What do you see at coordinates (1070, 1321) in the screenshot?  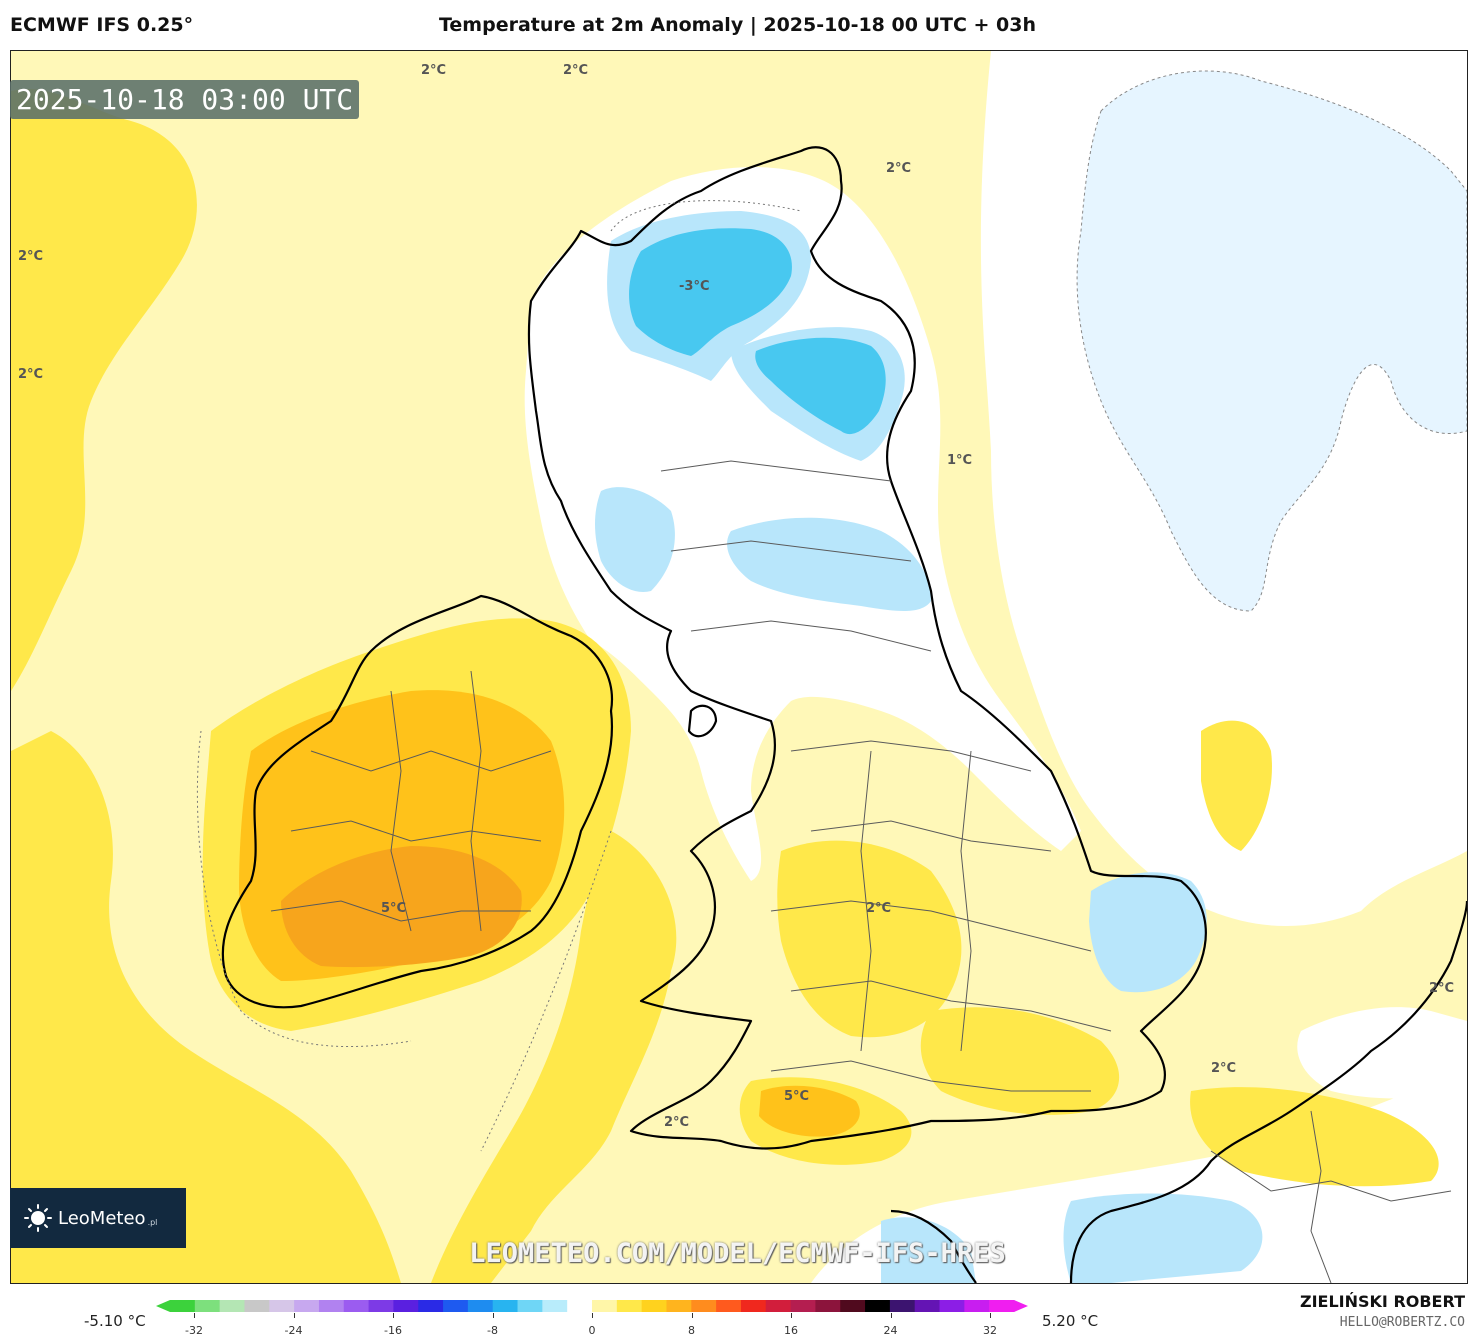 I see `legend-max-value: 5.20 °C` at bounding box center [1070, 1321].